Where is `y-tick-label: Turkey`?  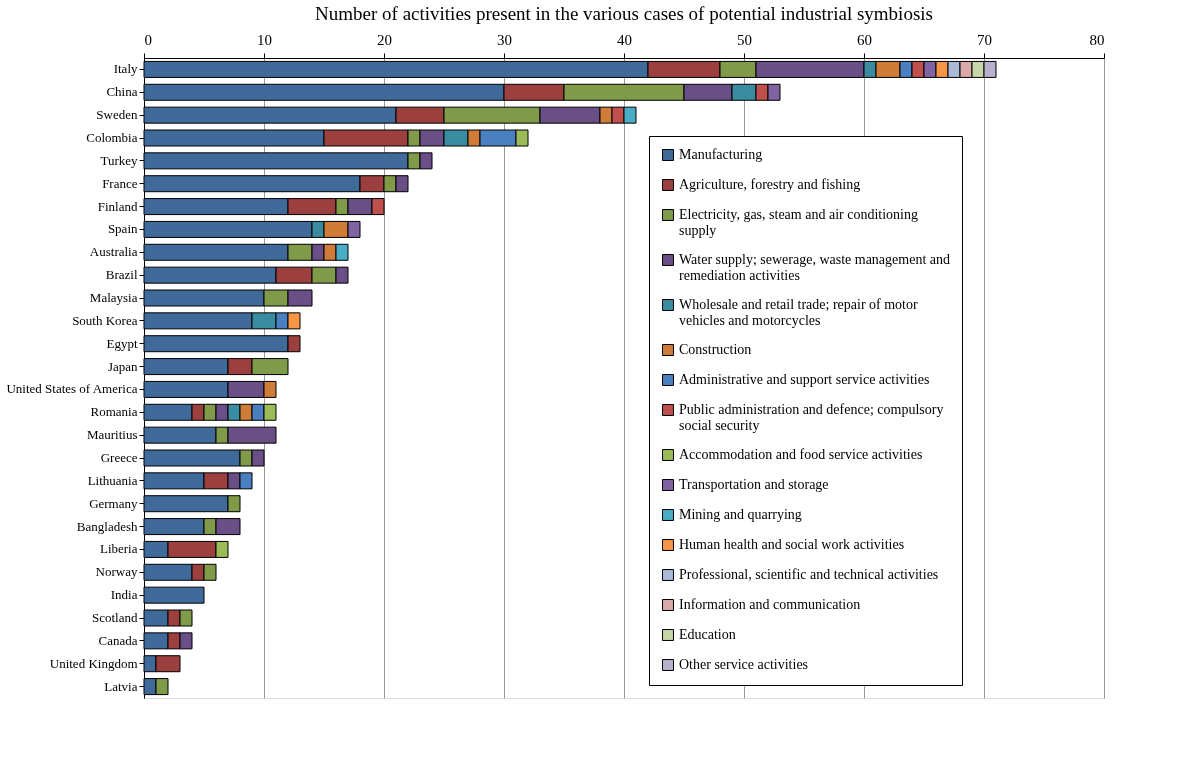
y-tick-label: Turkey is located at coordinates (119, 160).